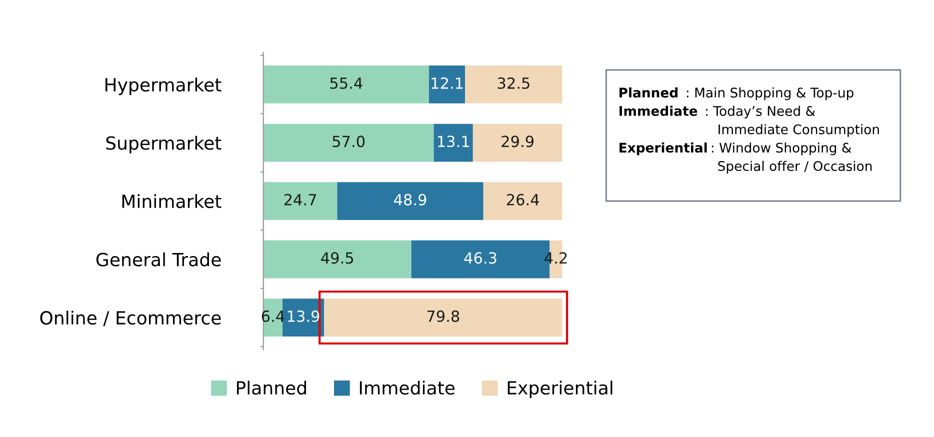 This screenshot has height=437, width=934. I want to click on data-label: 32.5, so click(514, 83).